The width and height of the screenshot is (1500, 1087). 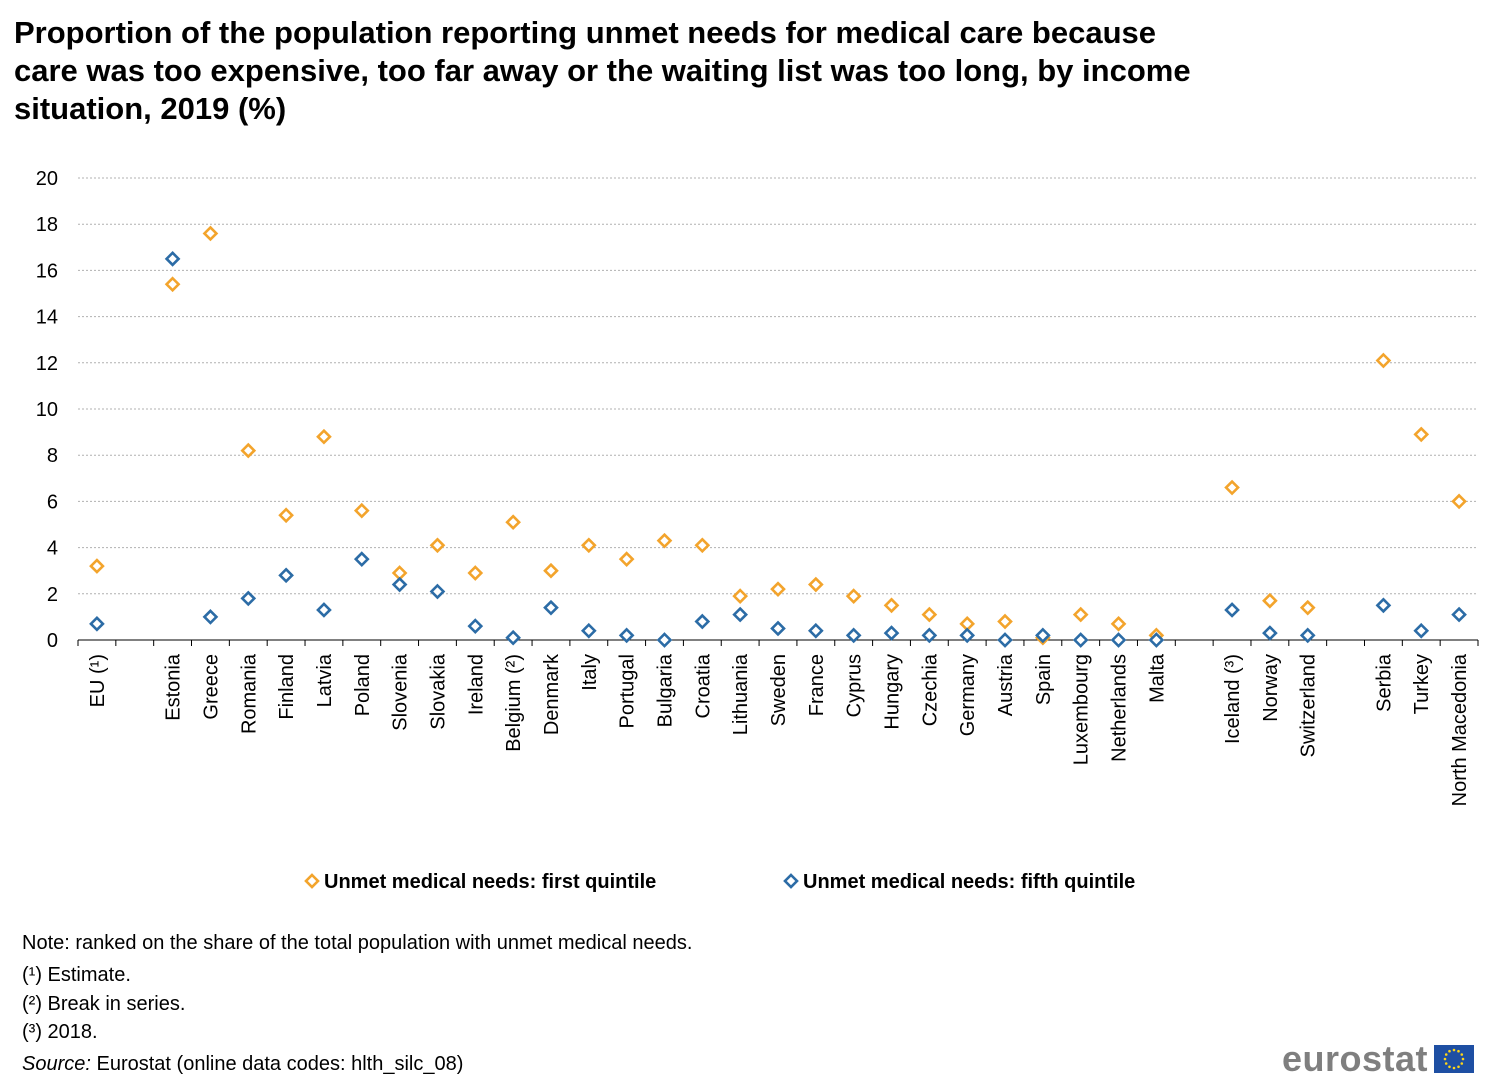 What do you see at coordinates (98, 680) in the screenshot?
I see `x-tick-label: EU (¹)` at bounding box center [98, 680].